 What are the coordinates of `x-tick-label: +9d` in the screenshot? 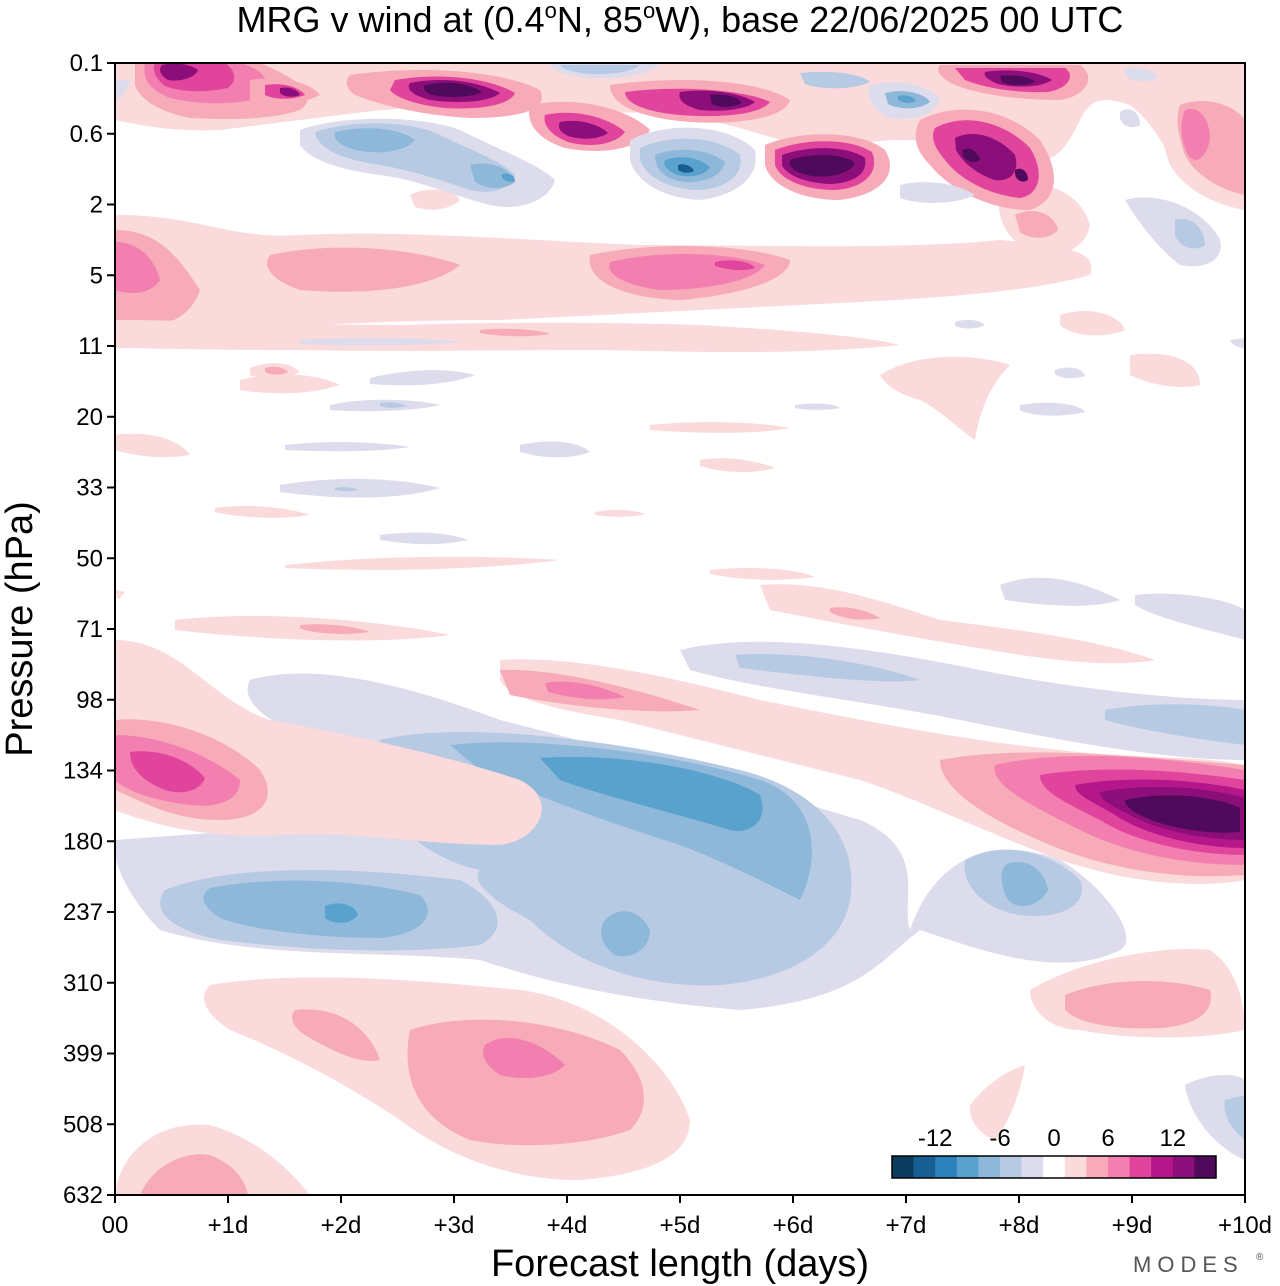 It's located at (1132, 1225).